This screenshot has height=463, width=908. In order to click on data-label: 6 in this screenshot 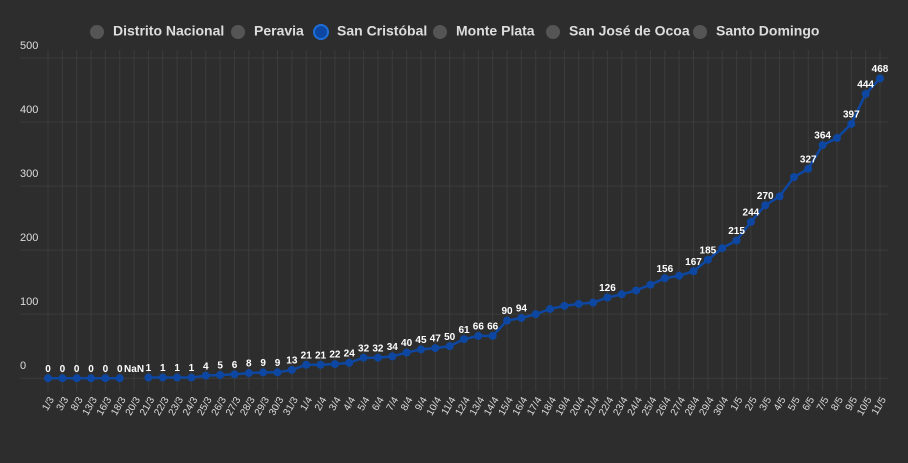, I will do `click(235, 365)`.